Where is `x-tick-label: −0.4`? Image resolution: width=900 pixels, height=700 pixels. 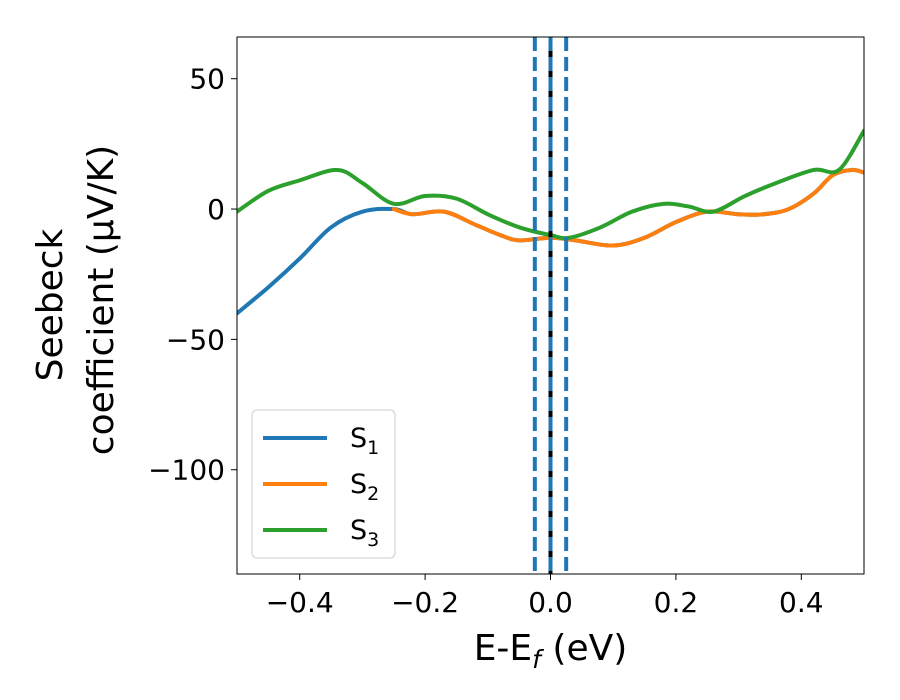 x-tick-label: −0.4 is located at coordinates (300, 602).